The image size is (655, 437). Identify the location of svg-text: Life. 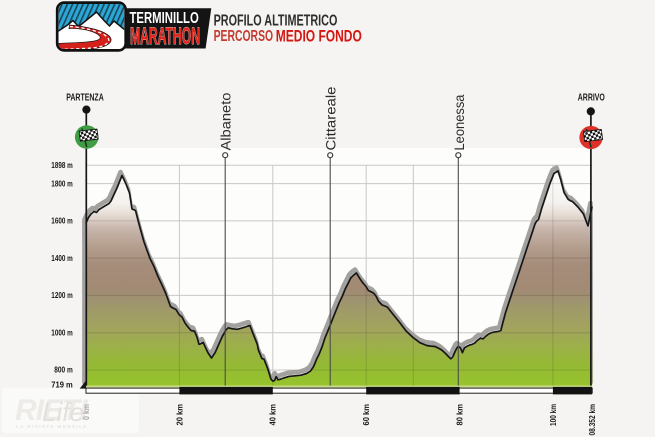
(63, 412).